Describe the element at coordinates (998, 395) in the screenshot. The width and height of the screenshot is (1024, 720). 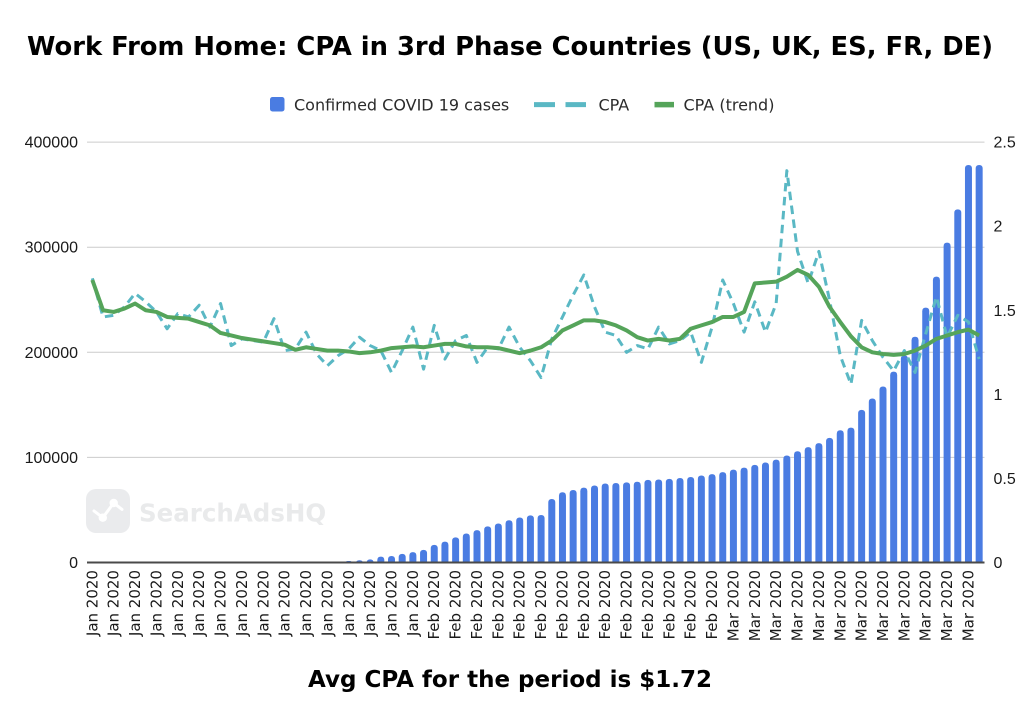
I see `y-axis-label-right: 1` at that location.